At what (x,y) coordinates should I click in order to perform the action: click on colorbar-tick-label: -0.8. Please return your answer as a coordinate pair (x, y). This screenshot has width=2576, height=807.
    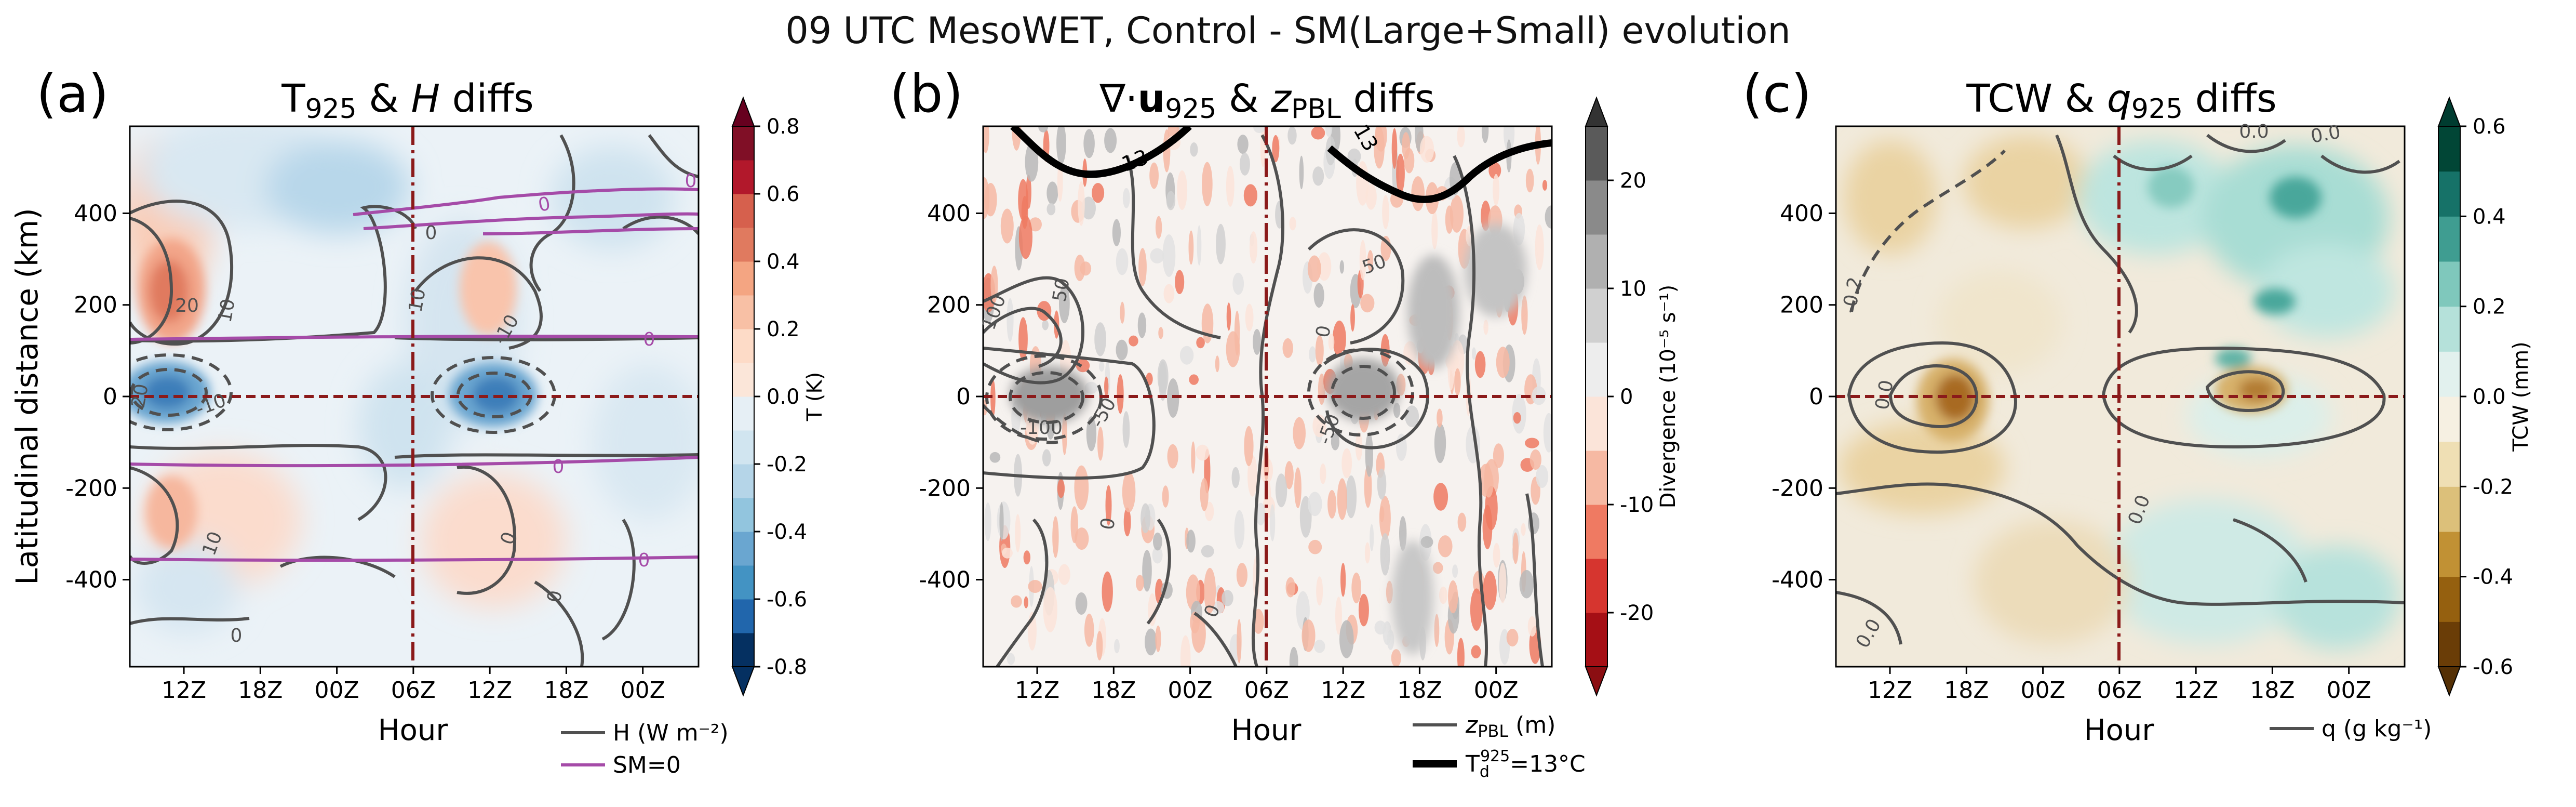
    Looking at the image, I should click on (787, 667).